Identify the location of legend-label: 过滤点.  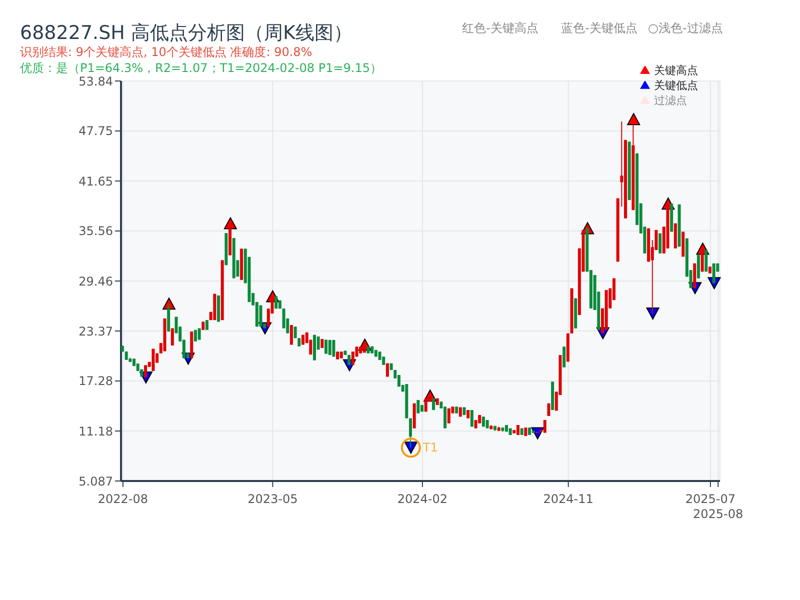
(670, 100).